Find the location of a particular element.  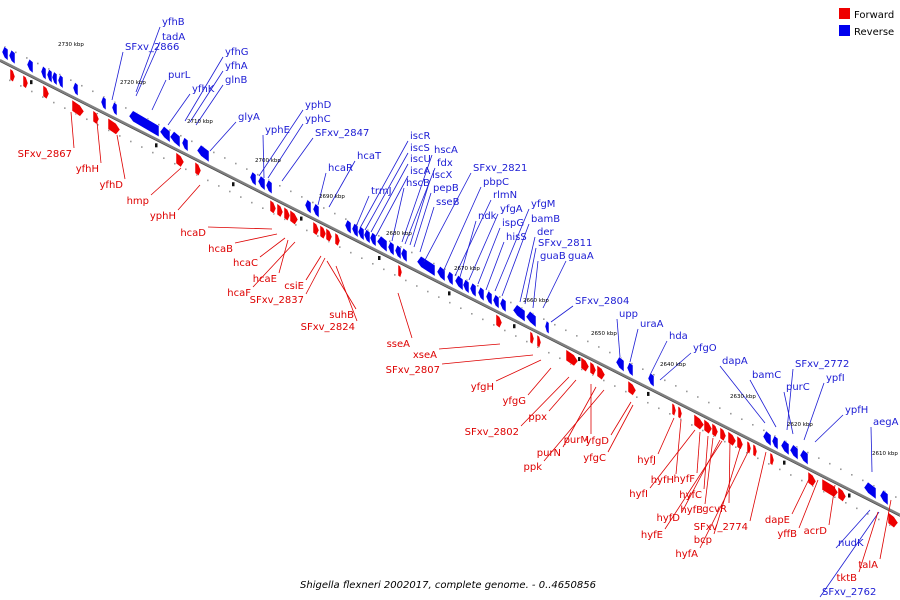

reverse-gene-label-sfxv-2847: SFxv_2847 is located at coordinates (342, 133).